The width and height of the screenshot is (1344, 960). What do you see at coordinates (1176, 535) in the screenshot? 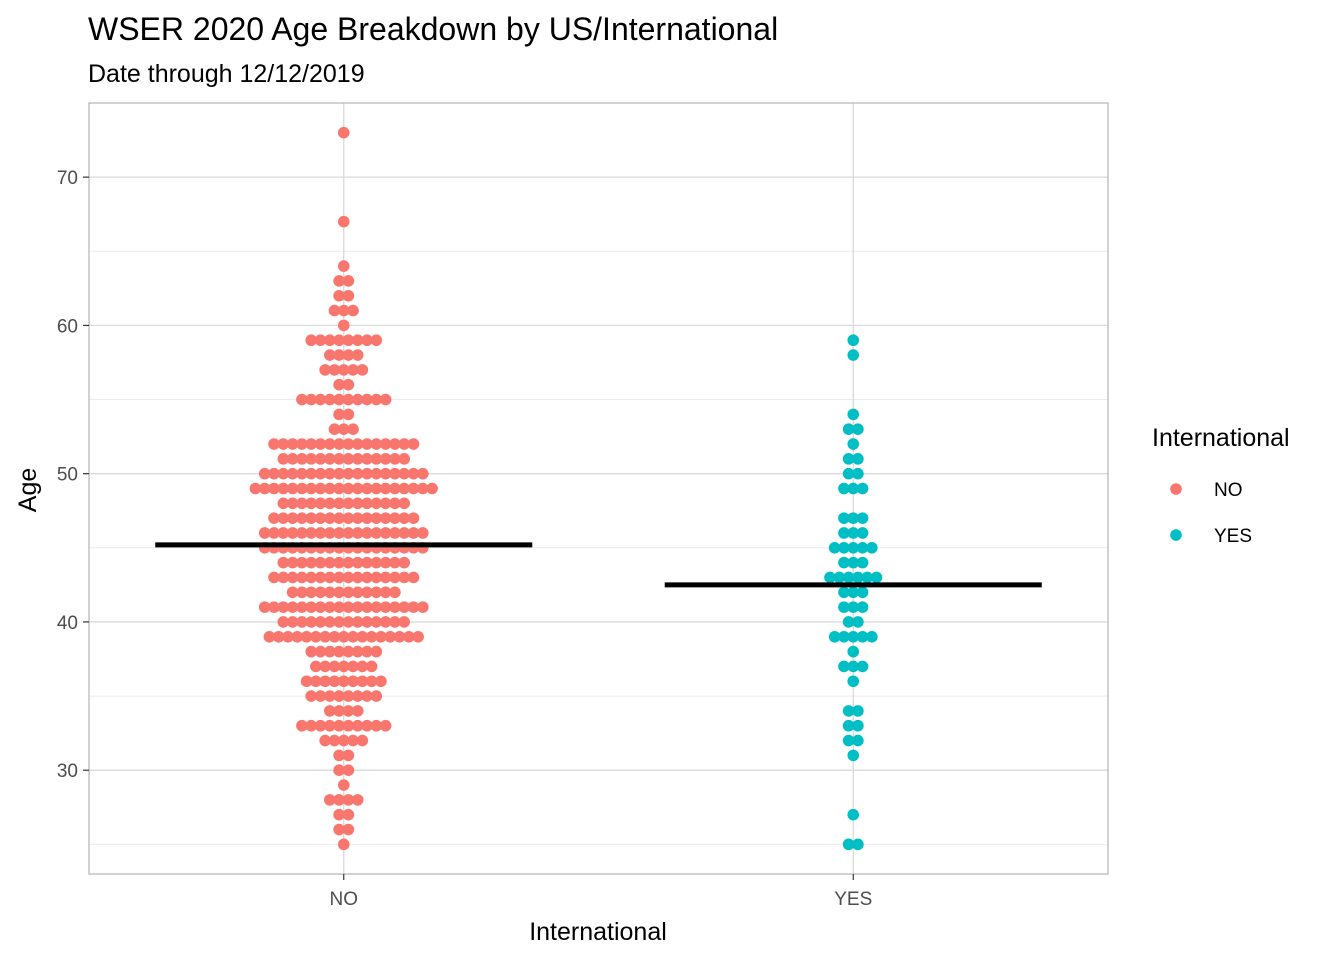
I see `legend-key-yes` at bounding box center [1176, 535].